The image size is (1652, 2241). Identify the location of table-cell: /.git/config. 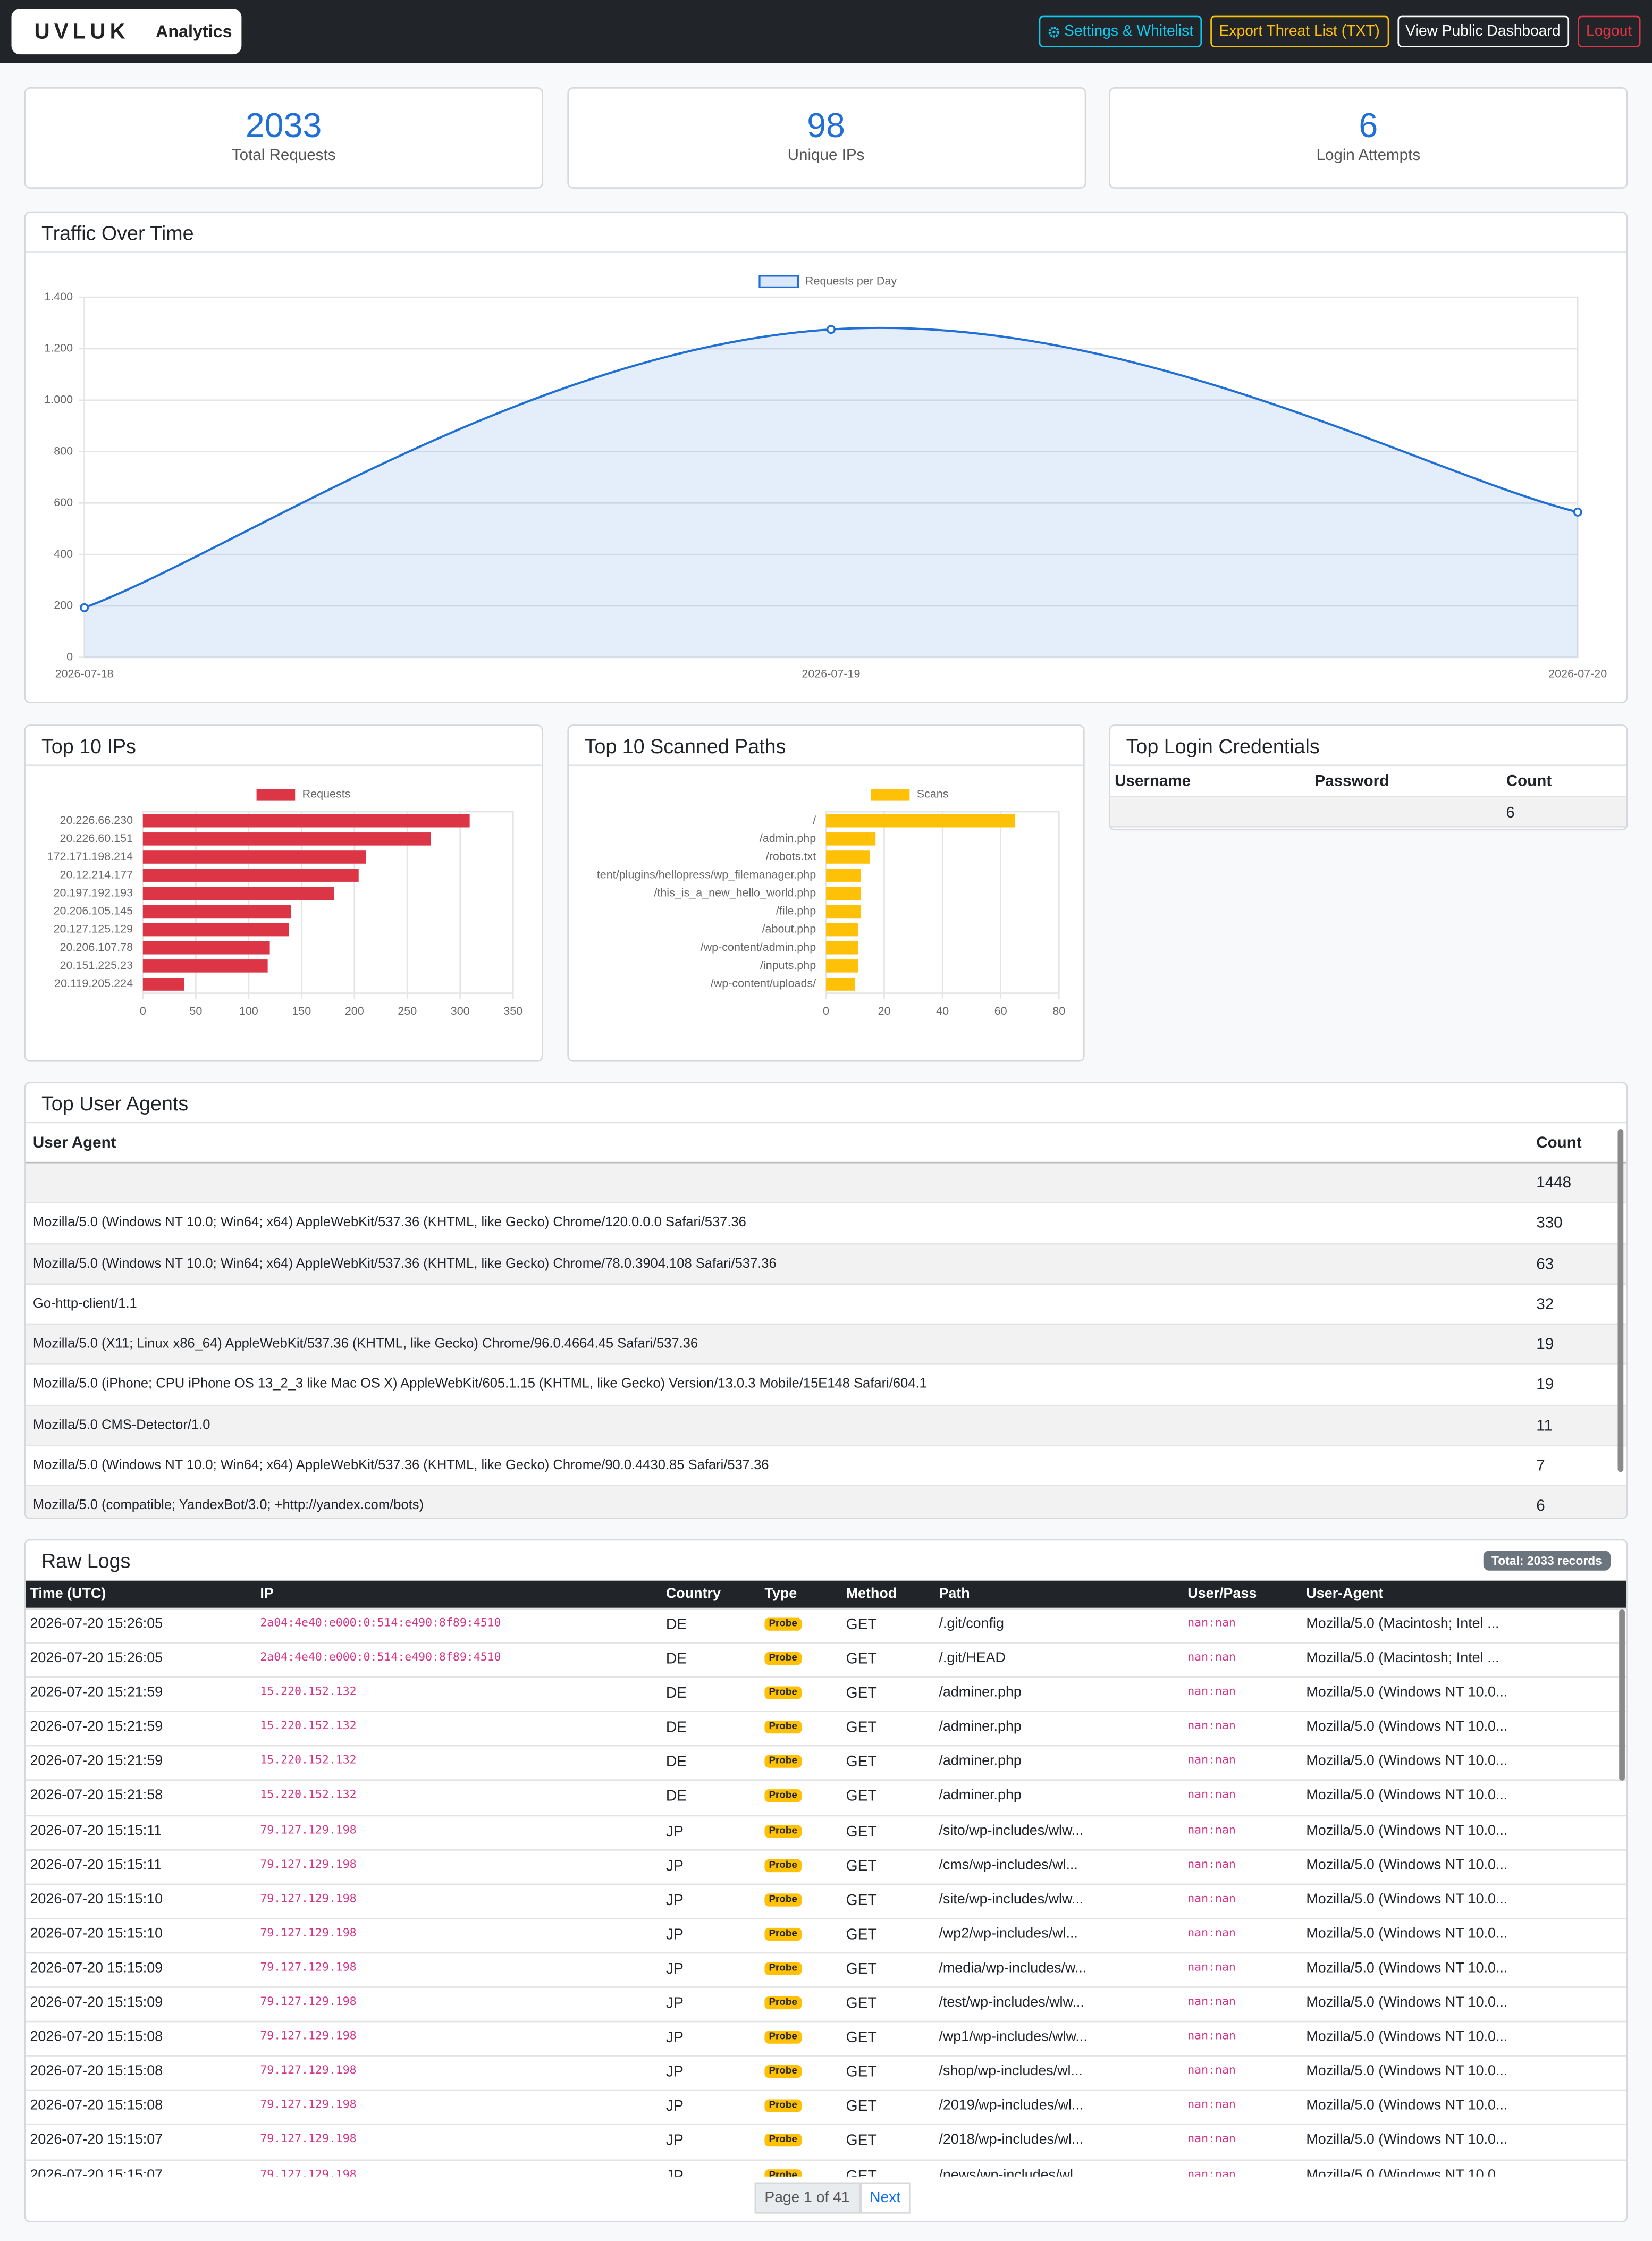
(972, 1624).